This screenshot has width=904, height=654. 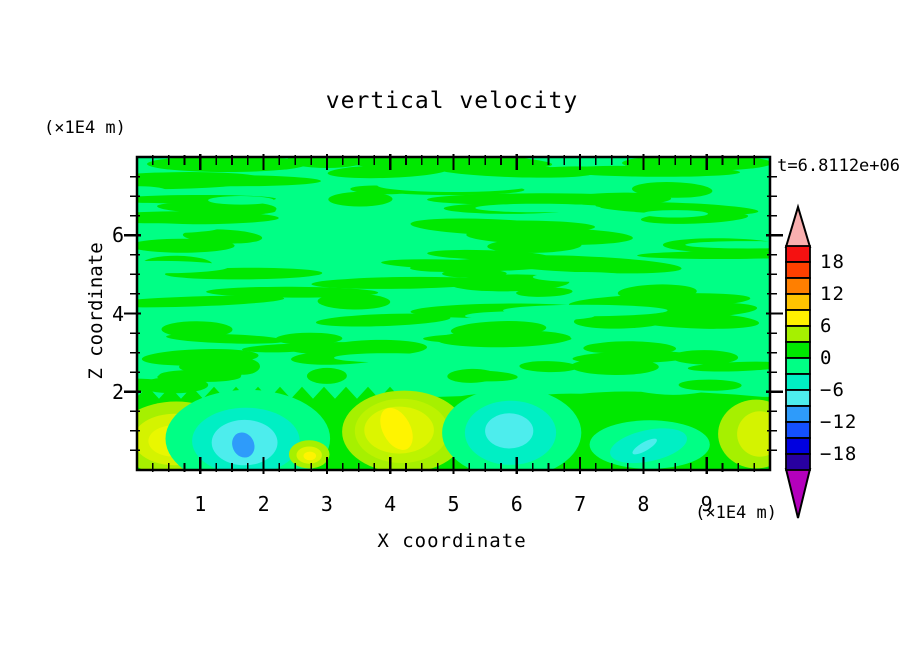 What do you see at coordinates (117, 235) in the screenshot?
I see `z-tick-label: 6` at bounding box center [117, 235].